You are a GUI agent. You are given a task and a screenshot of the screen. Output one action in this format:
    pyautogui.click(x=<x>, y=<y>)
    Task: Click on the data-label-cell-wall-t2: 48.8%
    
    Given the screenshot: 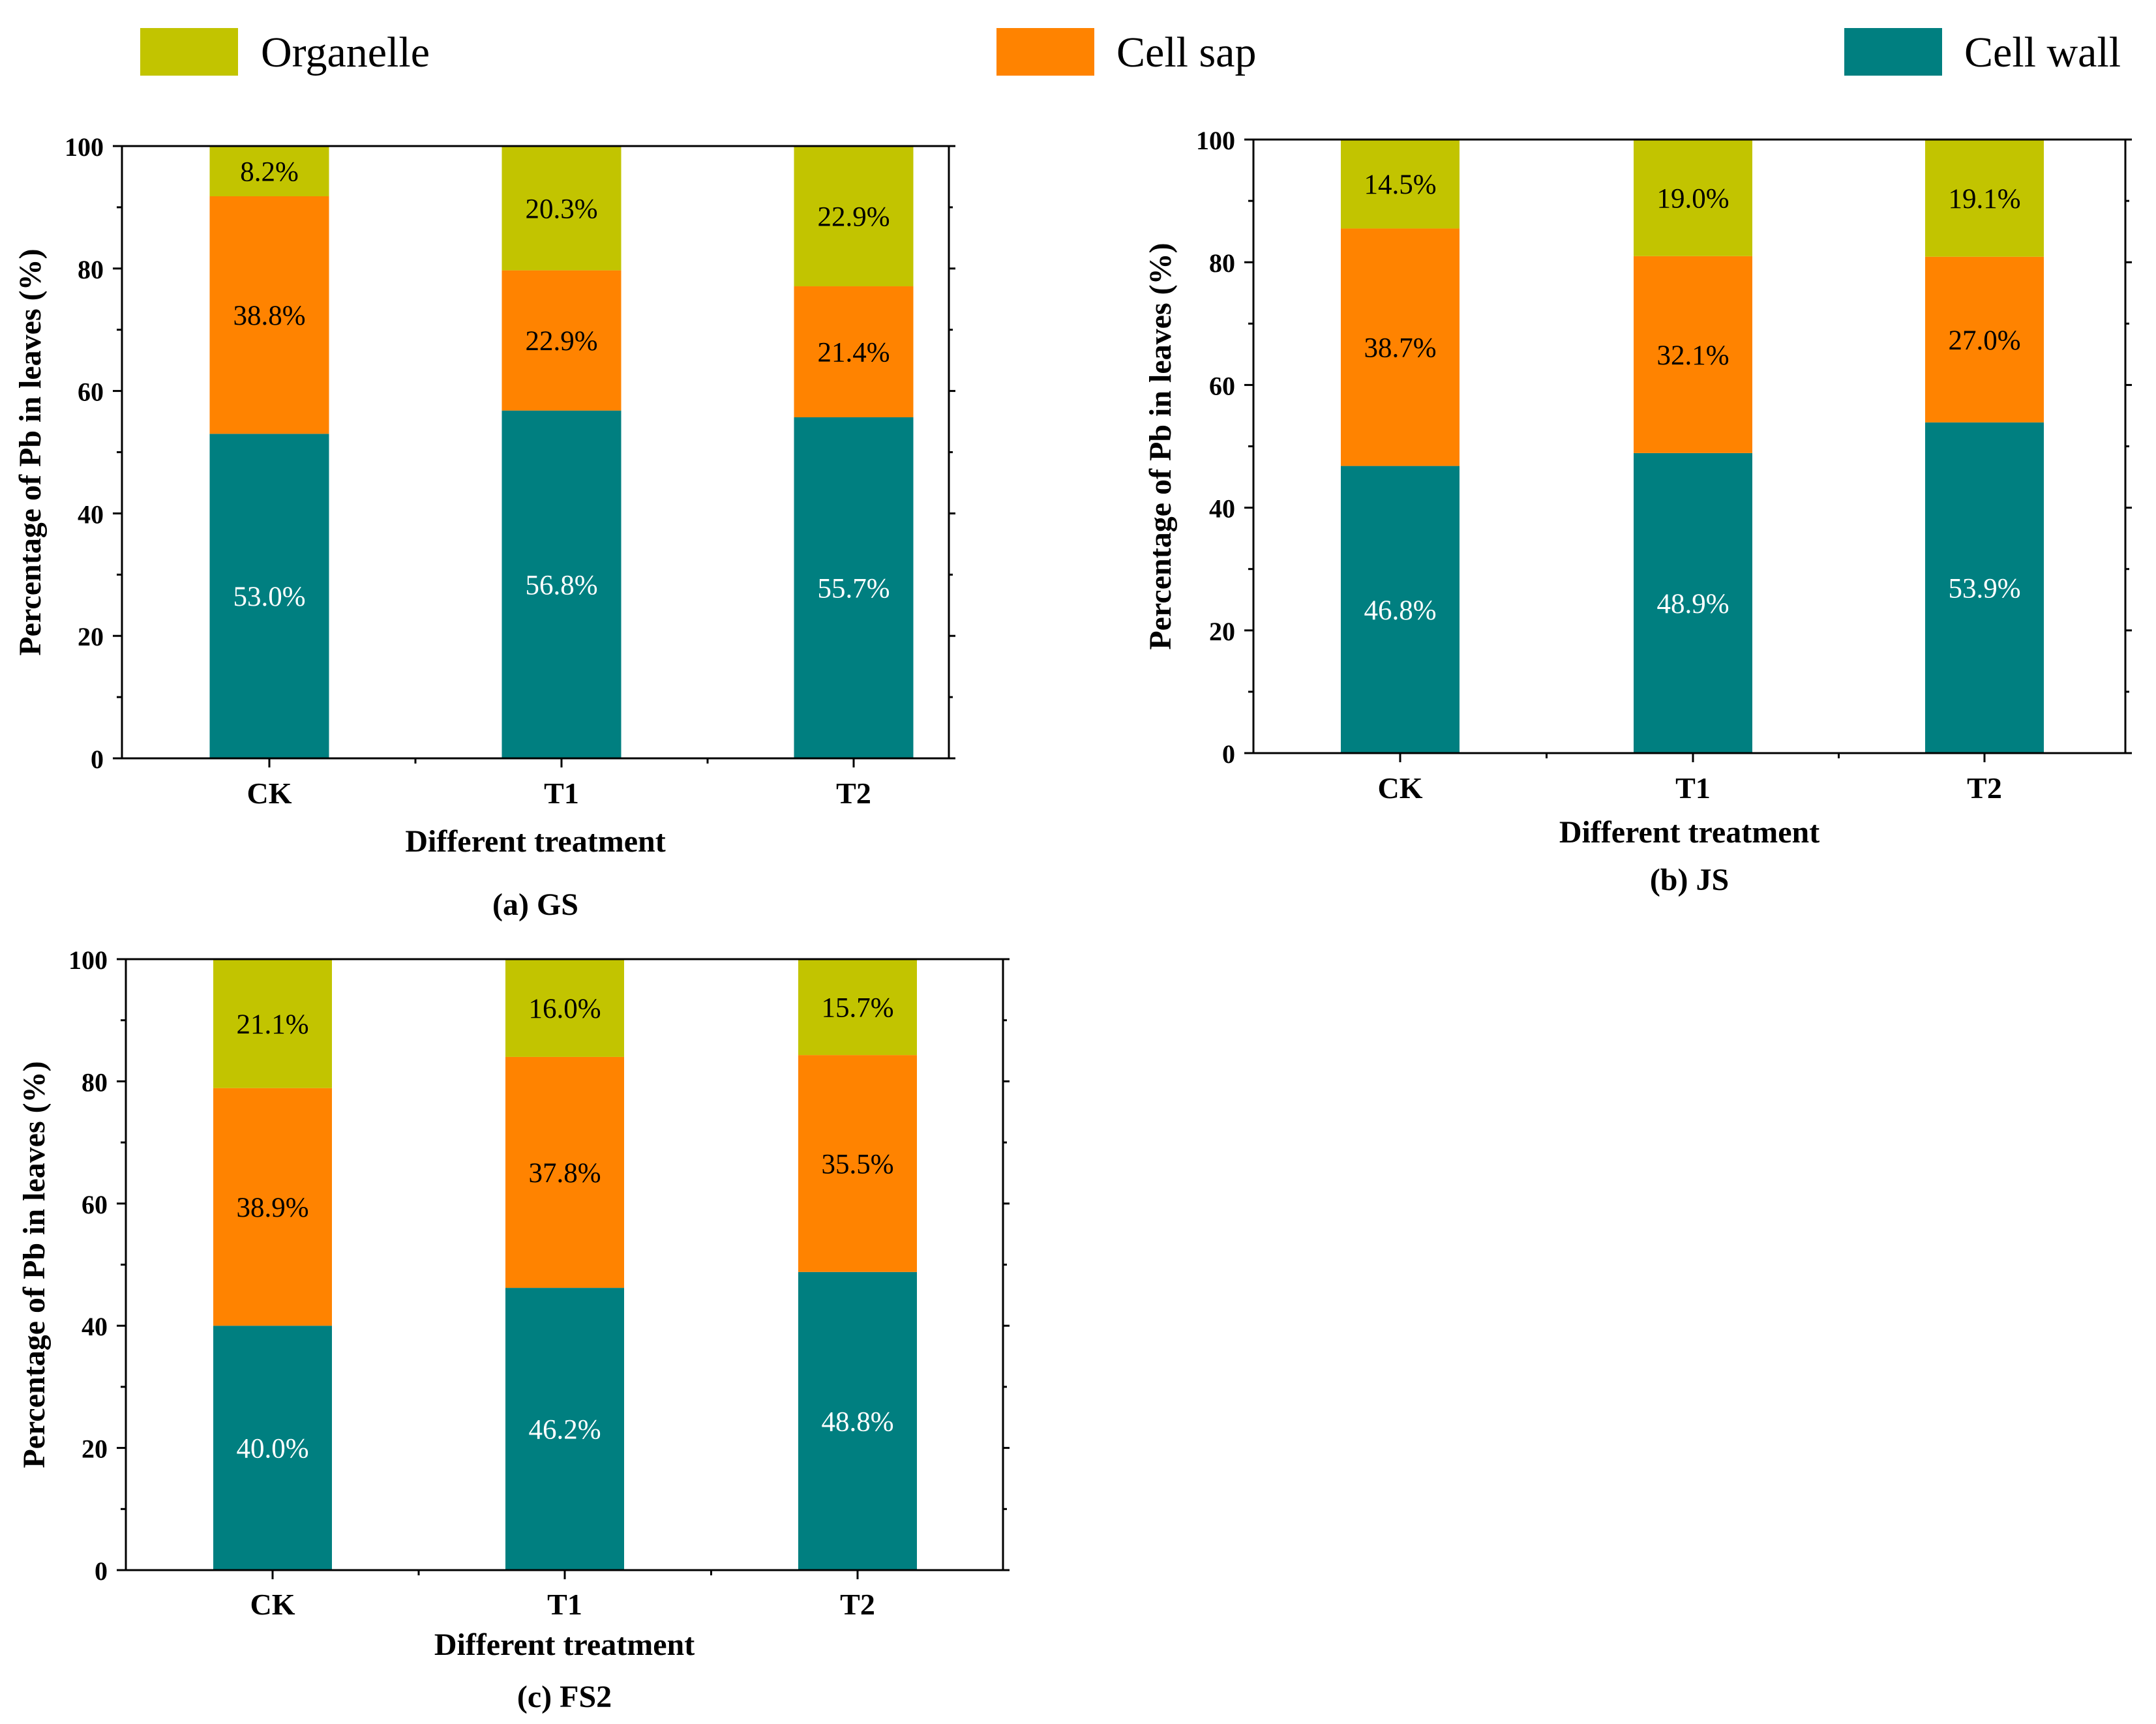 What is the action you would take?
    pyautogui.click(x=857, y=1422)
    